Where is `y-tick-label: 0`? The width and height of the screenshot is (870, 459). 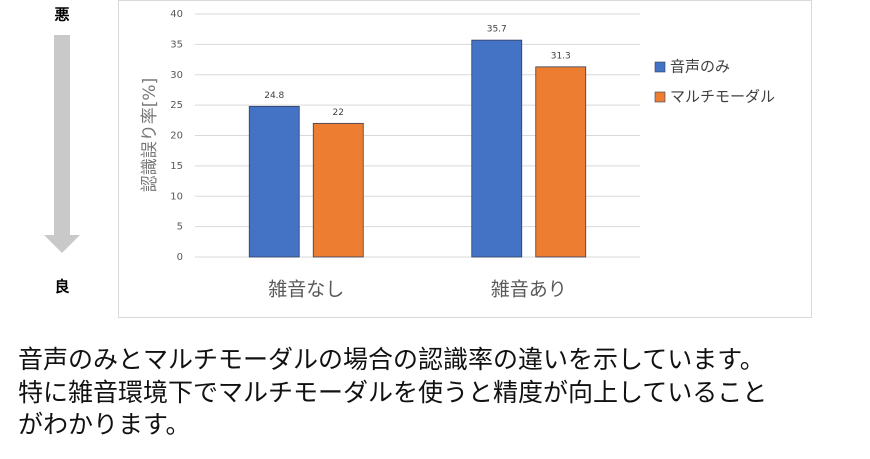 y-tick-label: 0 is located at coordinates (180, 257).